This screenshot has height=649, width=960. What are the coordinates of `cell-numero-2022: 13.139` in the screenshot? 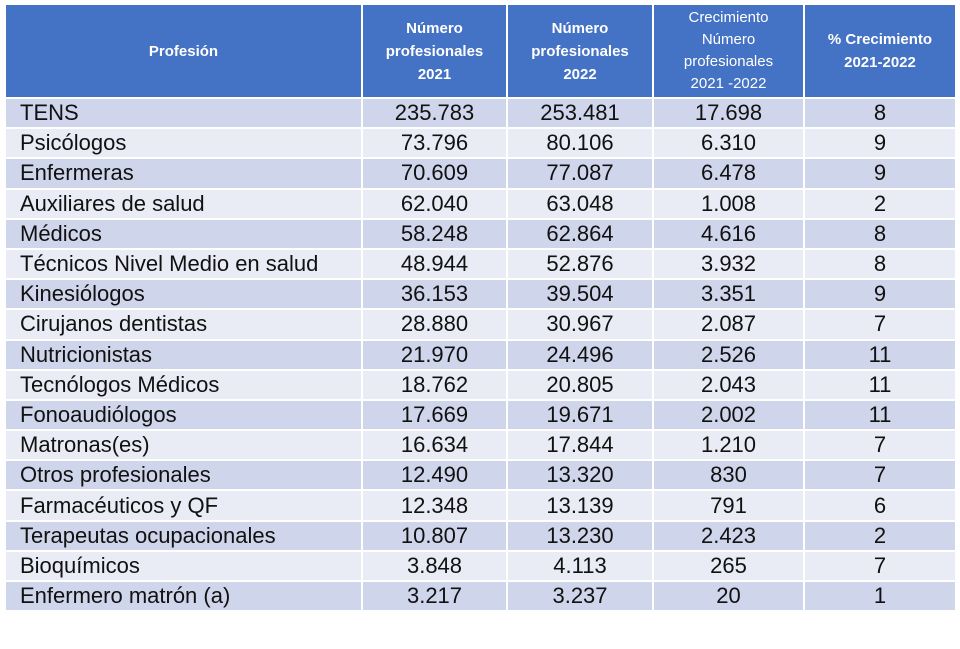 It's located at (580, 505).